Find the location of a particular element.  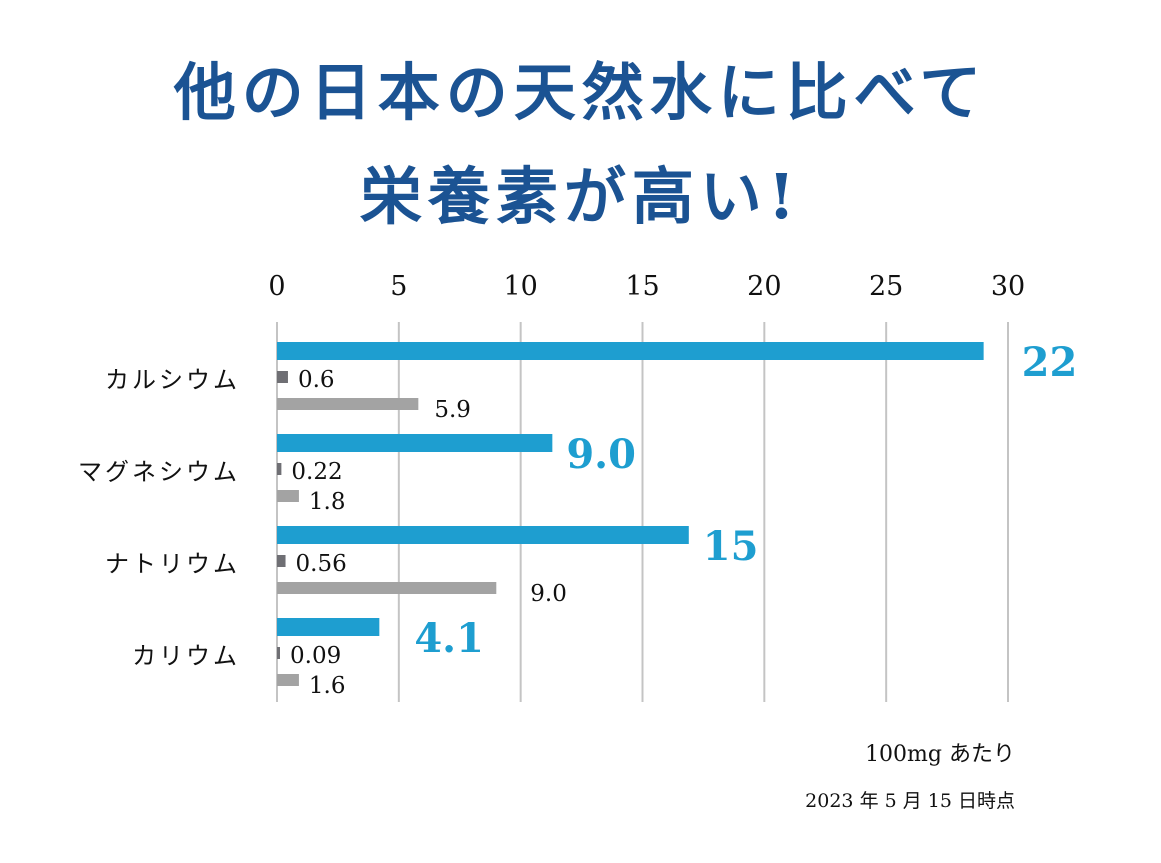

x-axis-ticks: 0 5 10 15 20 25 30 is located at coordinates (646, 286).